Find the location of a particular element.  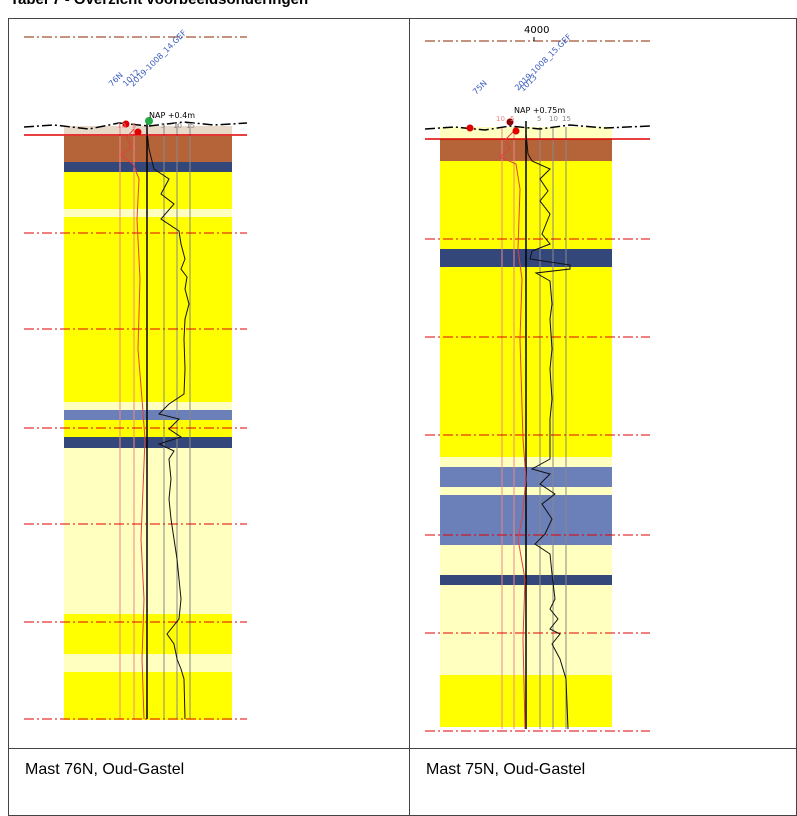

table-caption: Tabel 7 - Overzicht voorbeeldsonderingen is located at coordinates (159, 4).